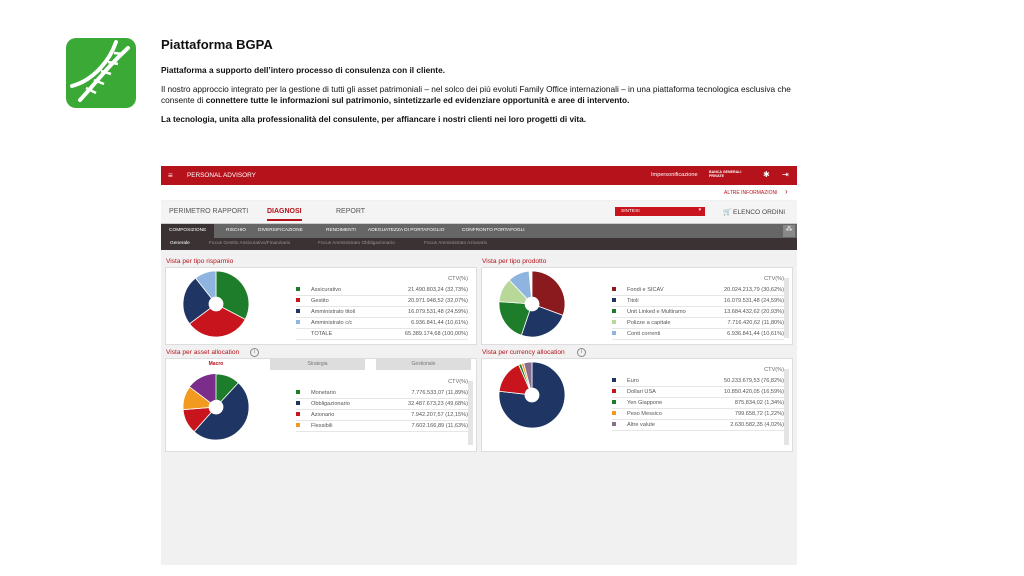 The height and width of the screenshot is (576, 1024). Describe the element at coordinates (440, 393) in the screenshot. I see `legend-amount: 7.776.533,07 (11,89%)` at that location.